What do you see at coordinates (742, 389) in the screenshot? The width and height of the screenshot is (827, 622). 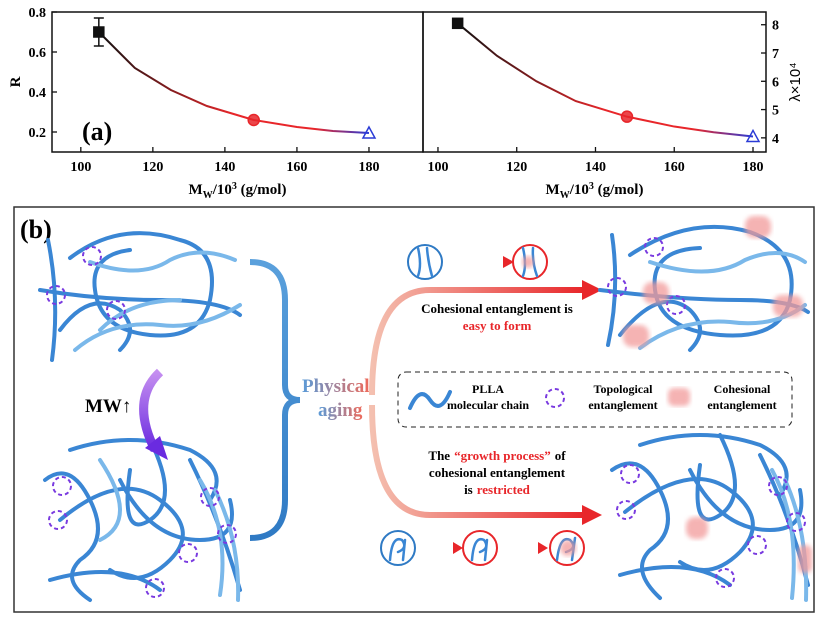 I see `legend-coh: Cohesional` at bounding box center [742, 389].